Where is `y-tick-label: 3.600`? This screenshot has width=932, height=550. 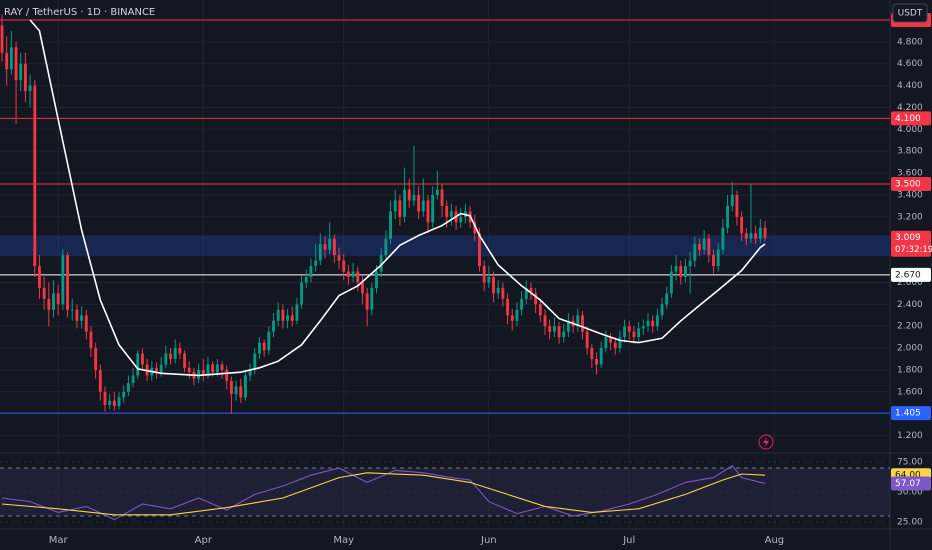
y-tick-label: 3.600 is located at coordinates (910, 174).